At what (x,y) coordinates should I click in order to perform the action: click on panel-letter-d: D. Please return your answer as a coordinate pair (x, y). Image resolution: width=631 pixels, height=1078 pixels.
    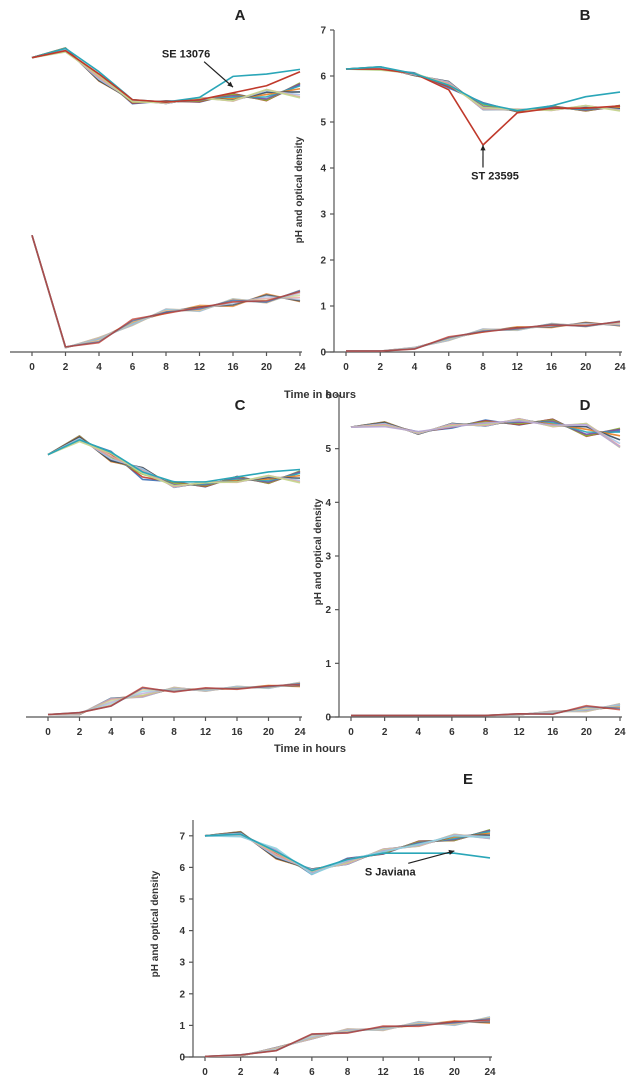
    Looking at the image, I should click on (585, 405).